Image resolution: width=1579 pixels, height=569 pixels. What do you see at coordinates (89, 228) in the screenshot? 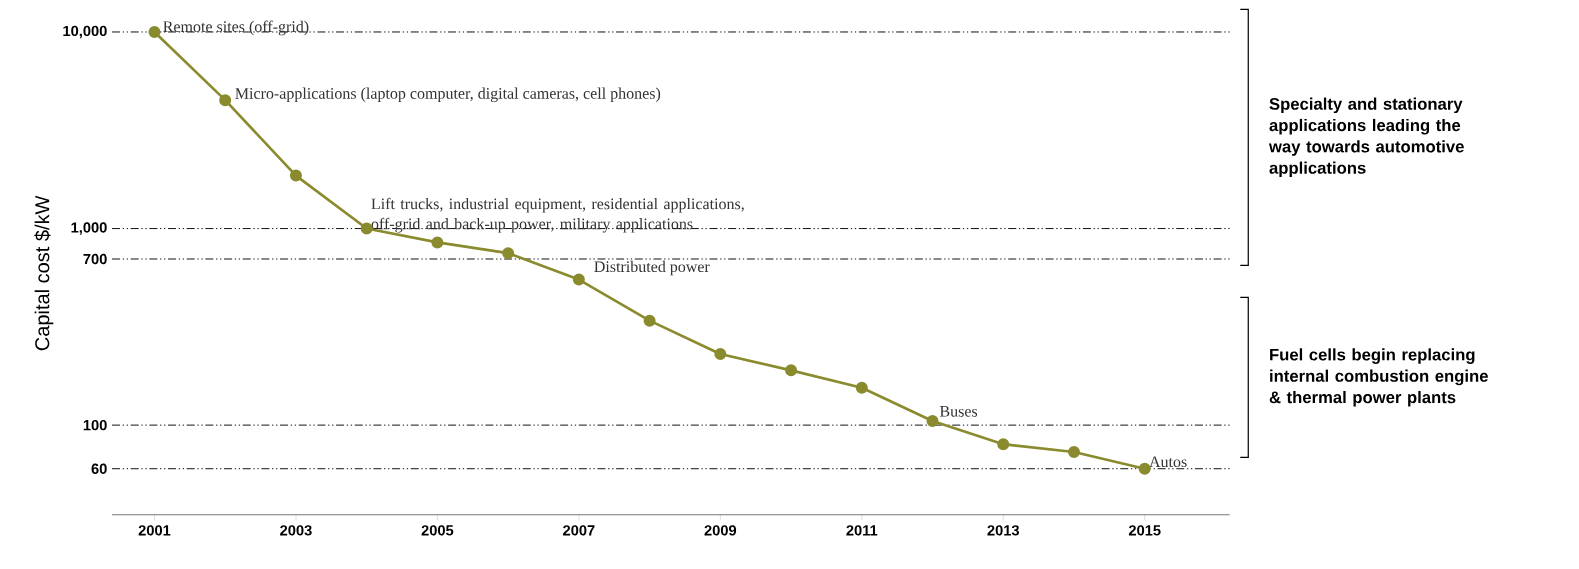
I see `y-tick-label: 1,000` at bounding box center [89, 228].